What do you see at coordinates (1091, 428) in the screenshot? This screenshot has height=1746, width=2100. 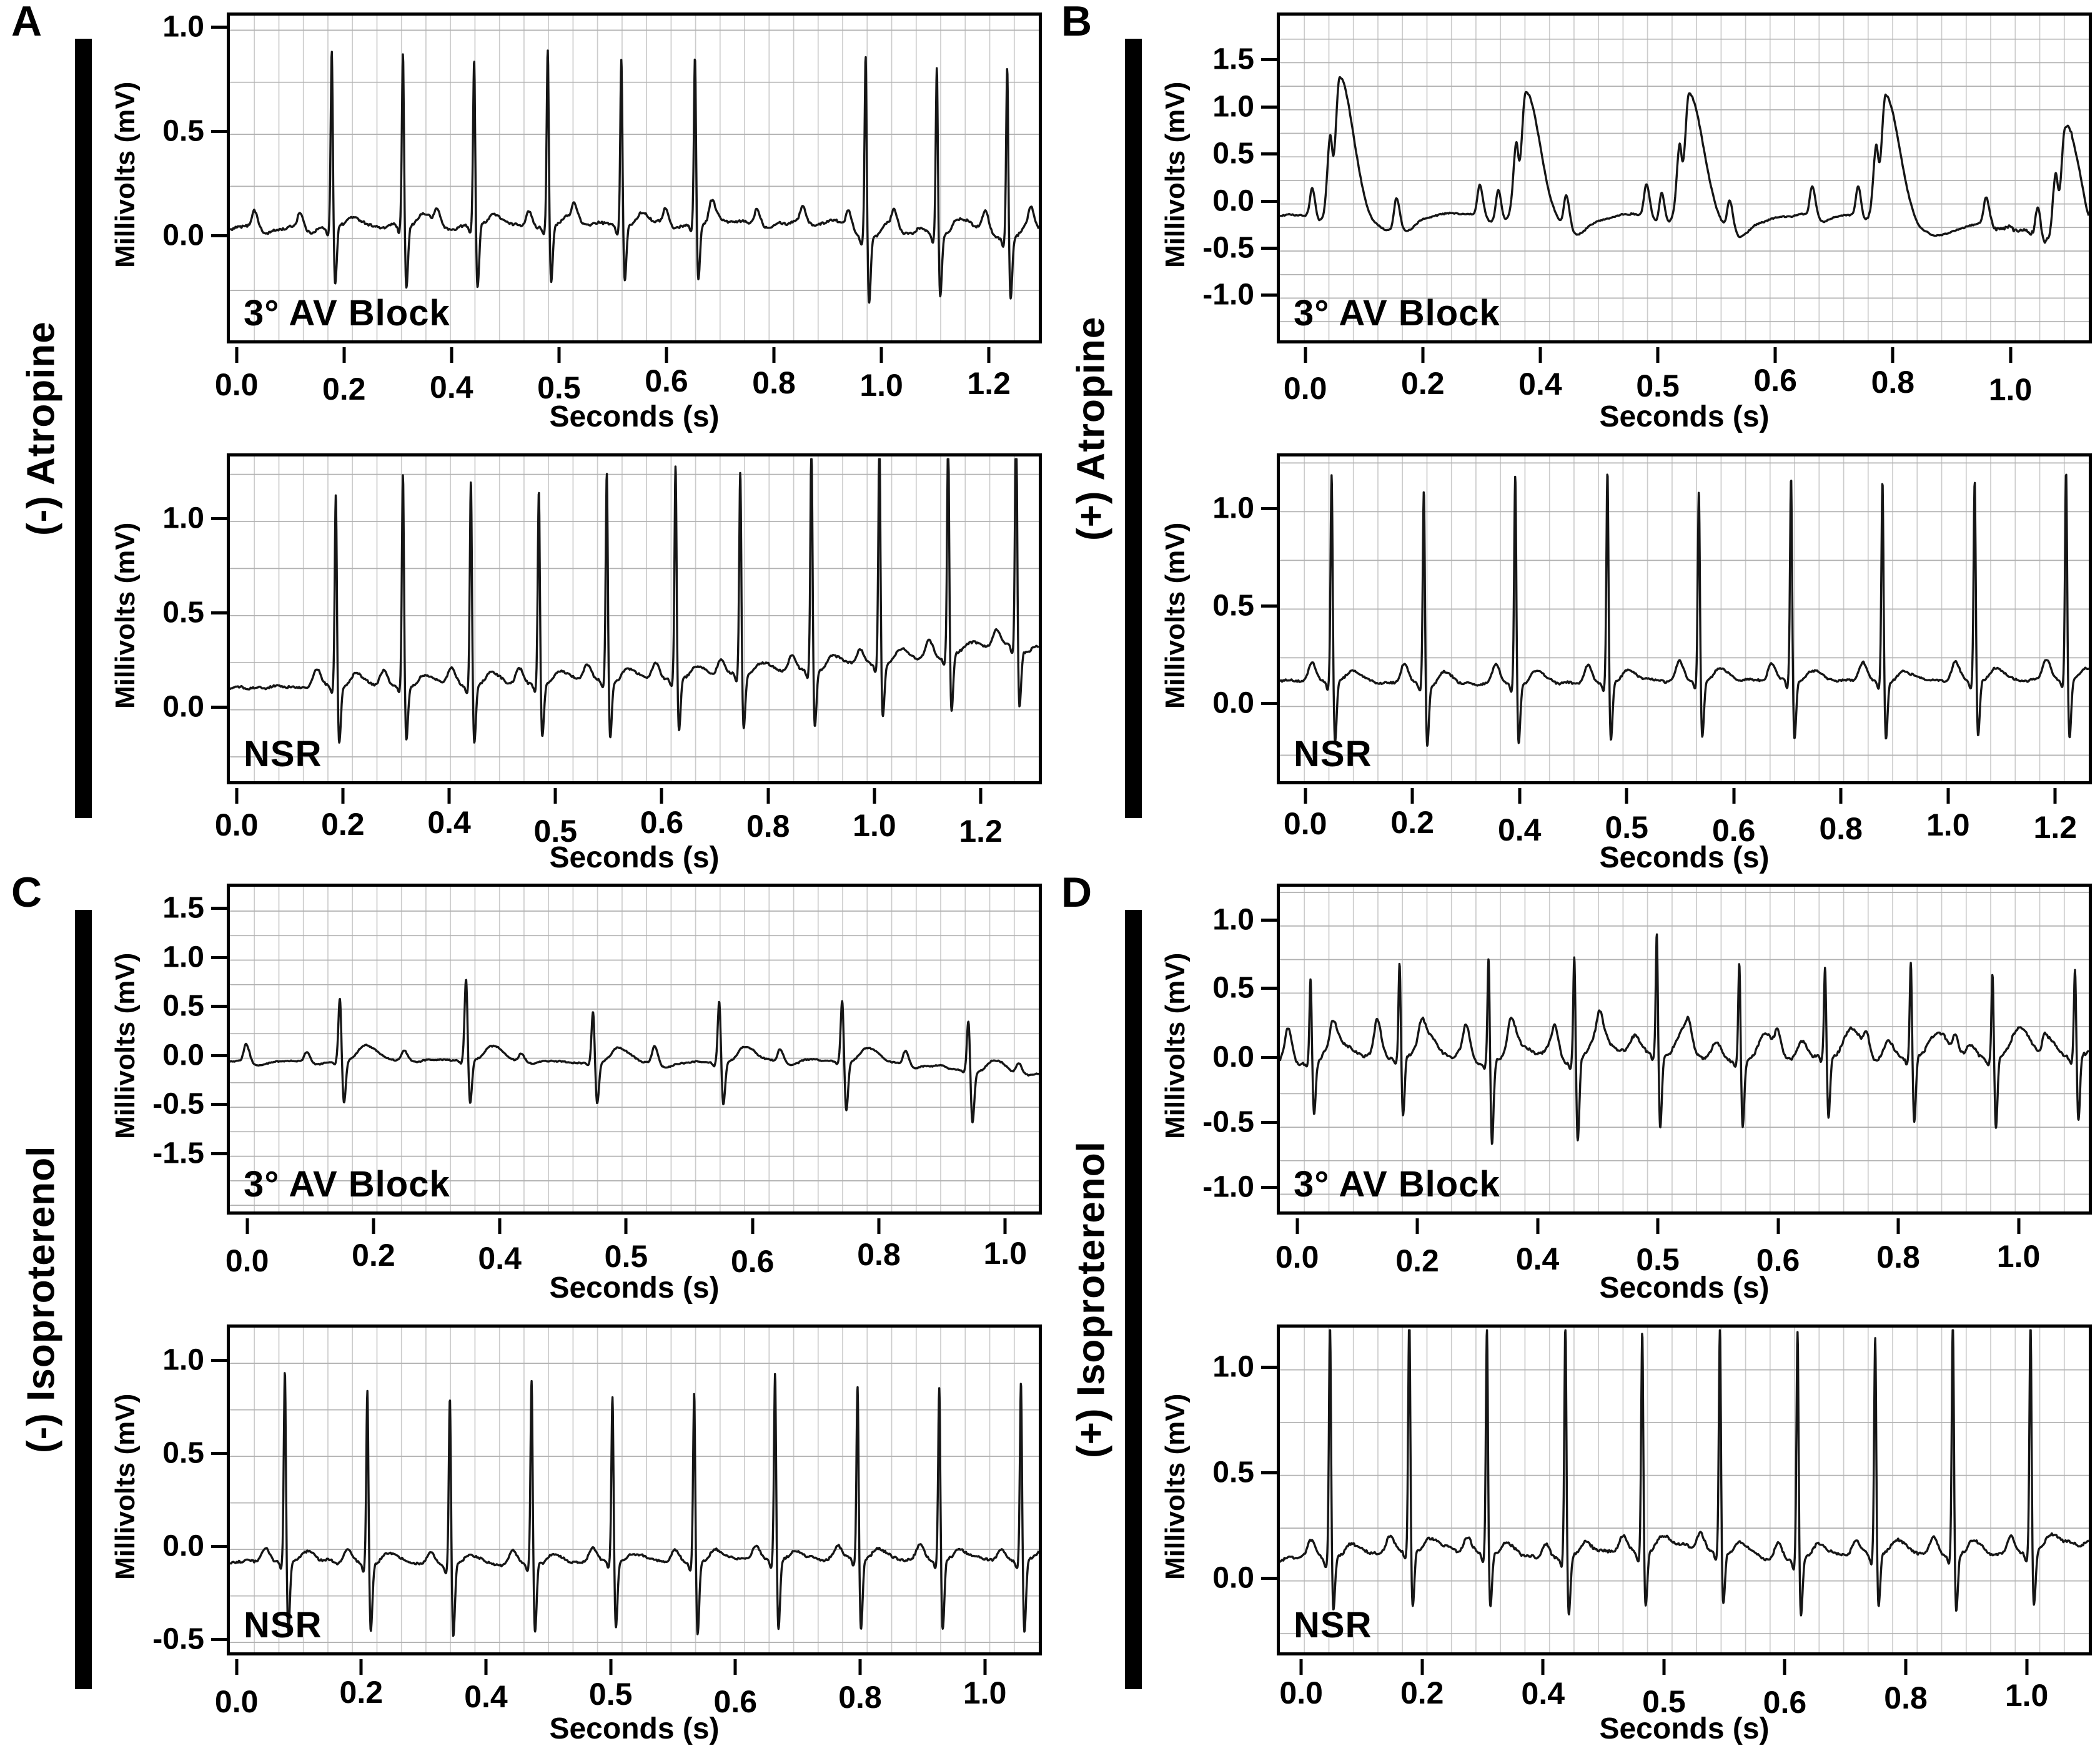 I see `side-label-atropine-pos: (+) Atropine` at bounding box center [1091, 428].